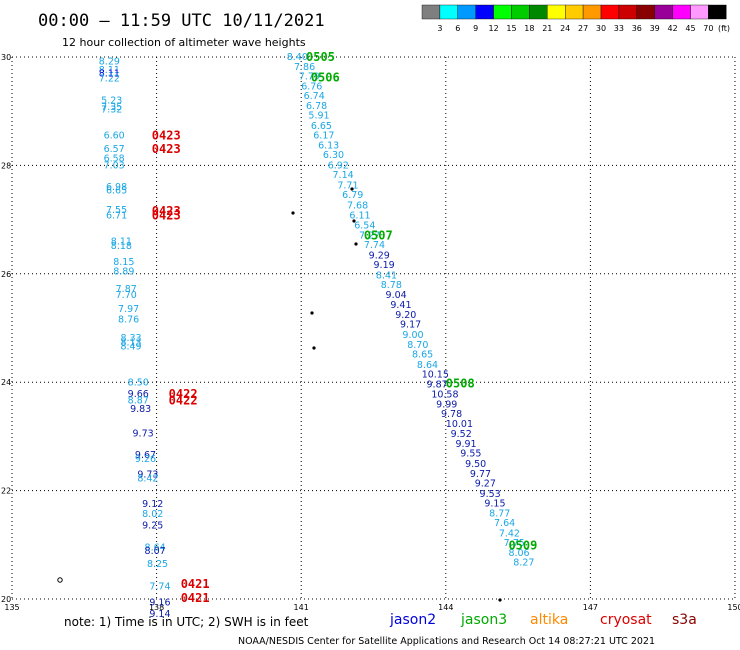 The height and width of the screenshot is (650, 740). I want to click on data-point-cryosat: 9.26, so click(145, 459).